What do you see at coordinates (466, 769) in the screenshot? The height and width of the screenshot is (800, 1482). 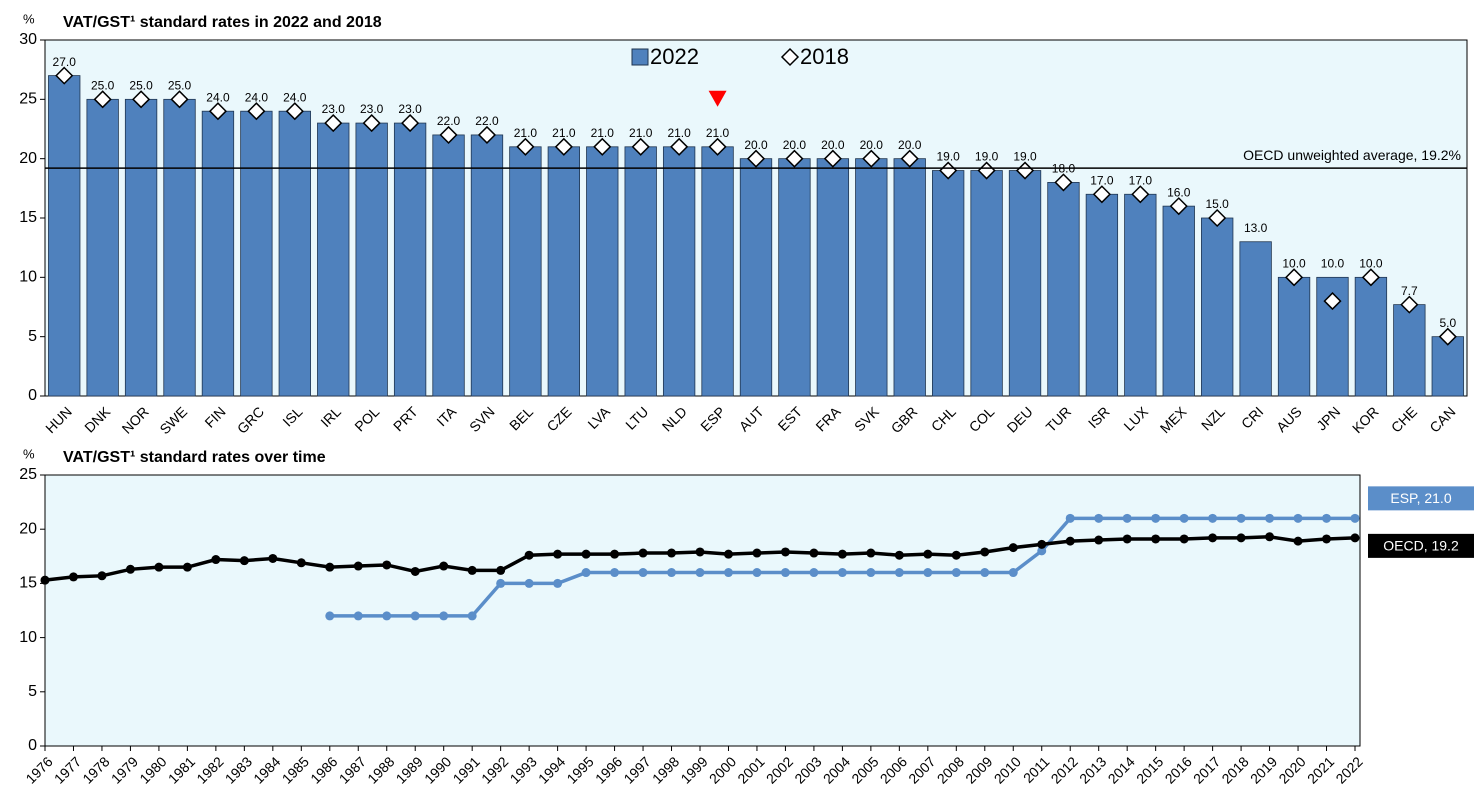 I see `x-tick-label: 1991` at bounding box center [466, 769].